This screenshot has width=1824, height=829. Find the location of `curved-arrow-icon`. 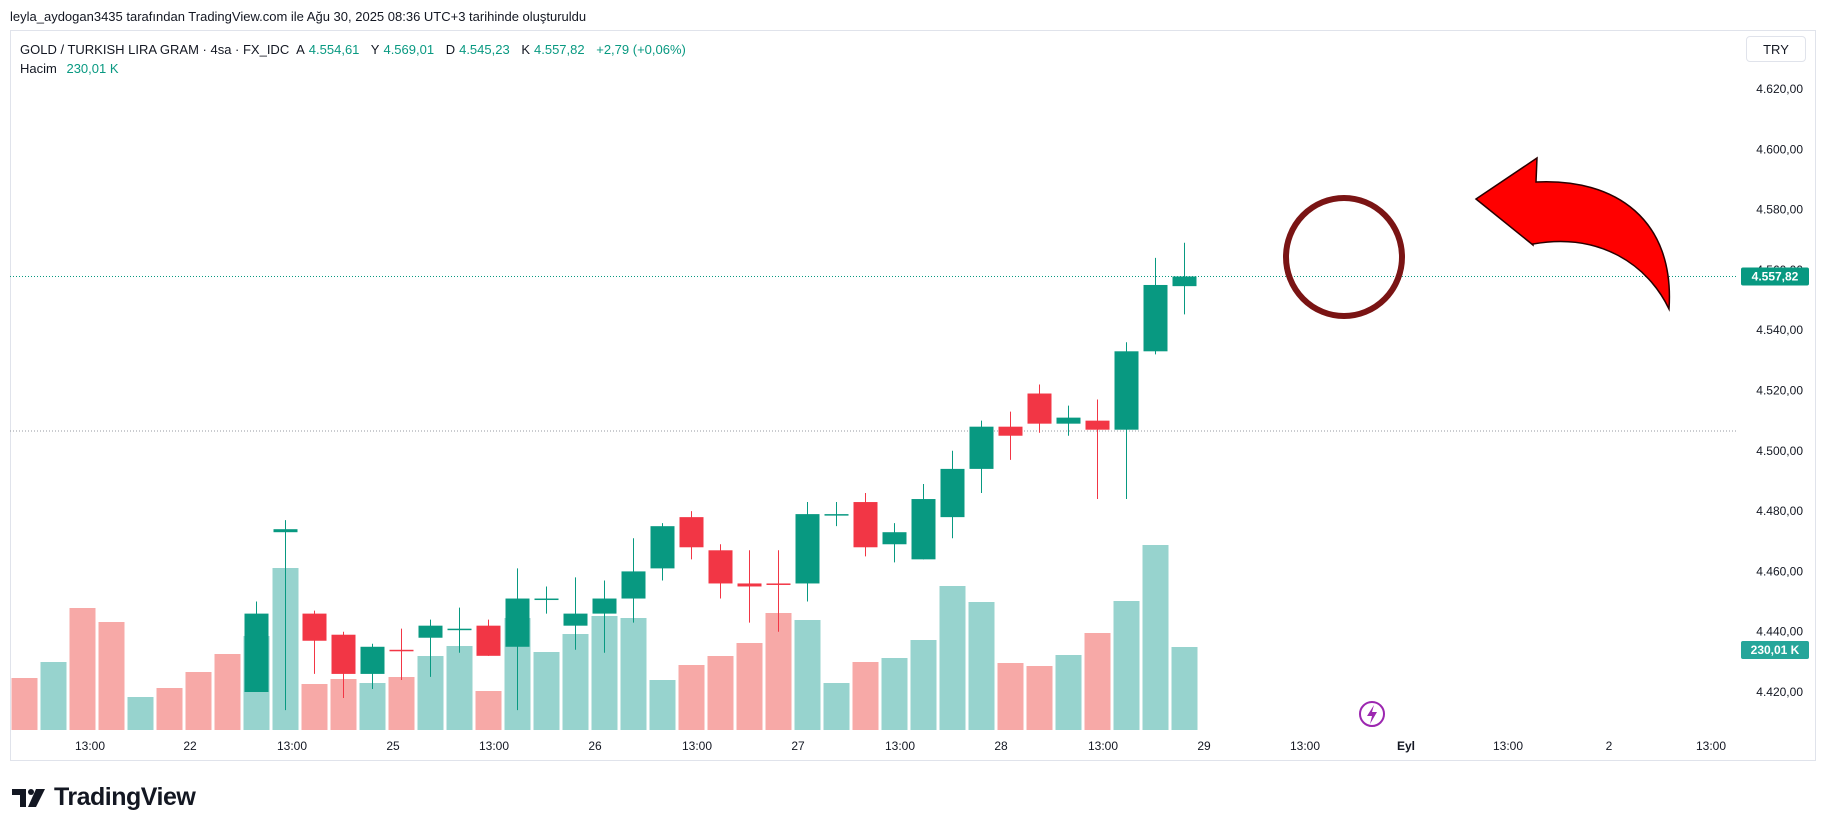

curved-arrow-icon is located at coordinates (1572, 234).